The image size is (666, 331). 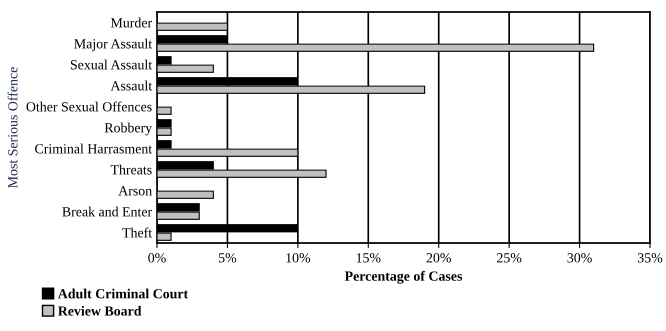 I want to click on y-tick-label: Robbery, so click(x=128, y=129).